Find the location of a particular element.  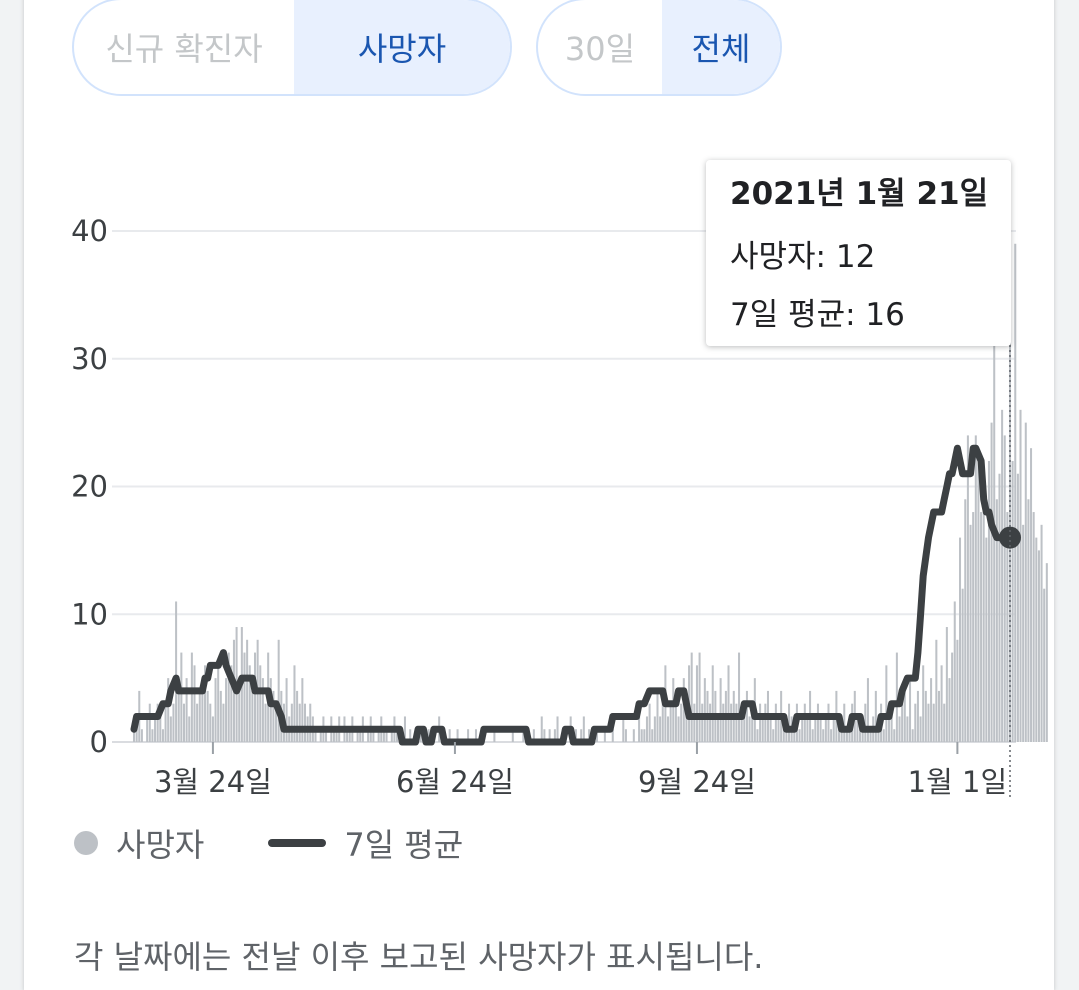

range-toggle: 30일 전체 is located at coordinates (659, 48).